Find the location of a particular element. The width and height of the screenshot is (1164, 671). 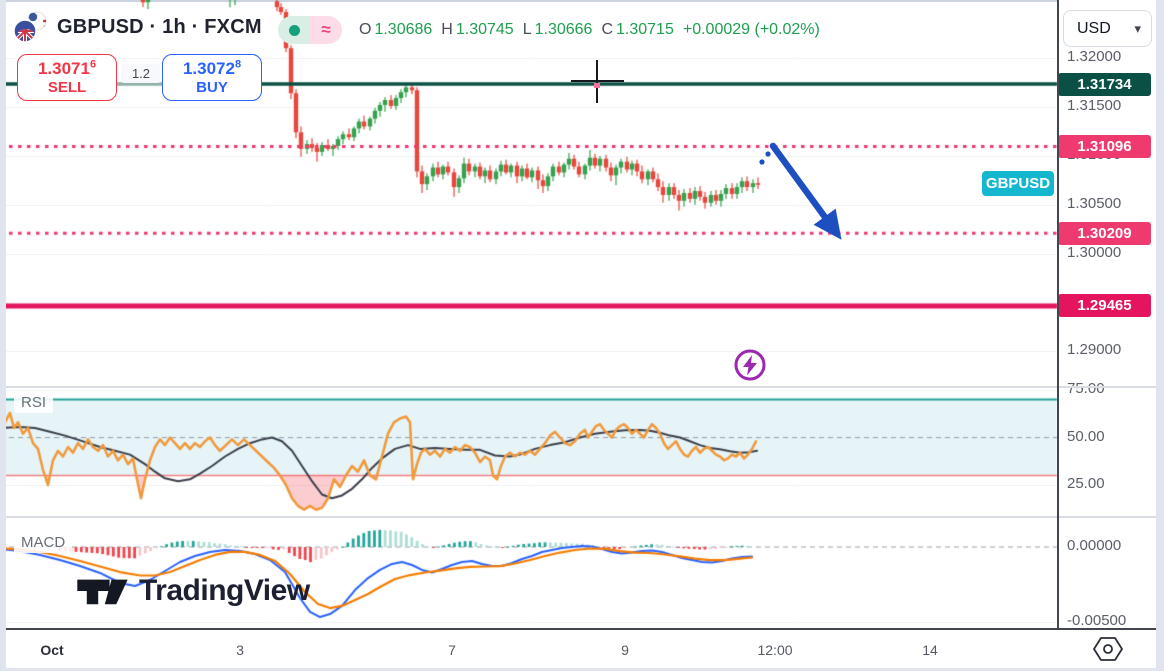

time-axis-label: 7 is located at coordinates (452, 650).